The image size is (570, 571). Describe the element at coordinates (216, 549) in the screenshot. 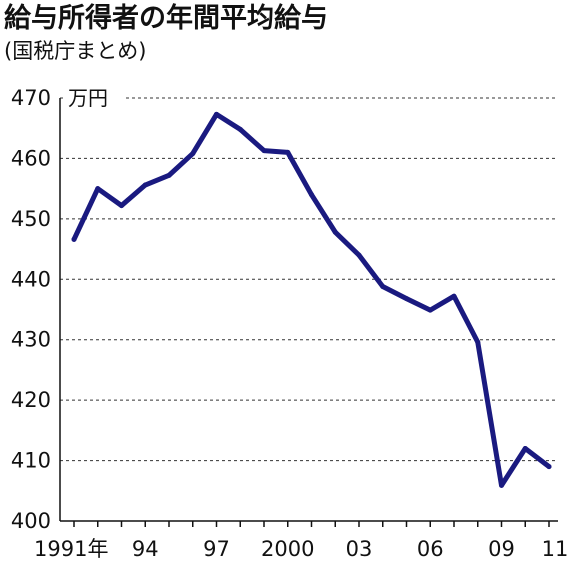

I see `x-tick-label: 97` at that location.